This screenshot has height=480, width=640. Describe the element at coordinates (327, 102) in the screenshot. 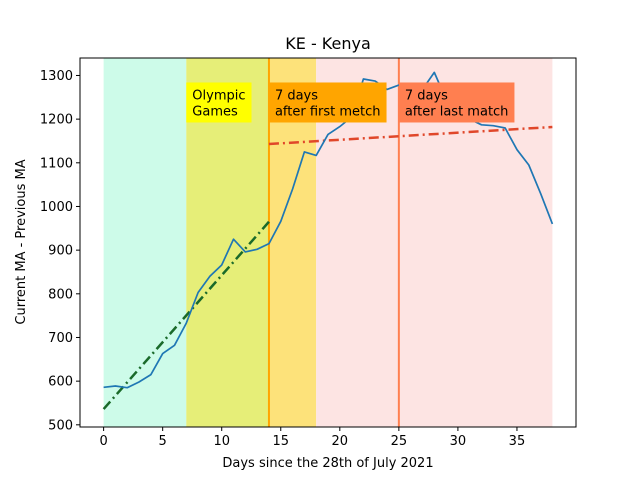

I see `annotation-1-box` at that location.